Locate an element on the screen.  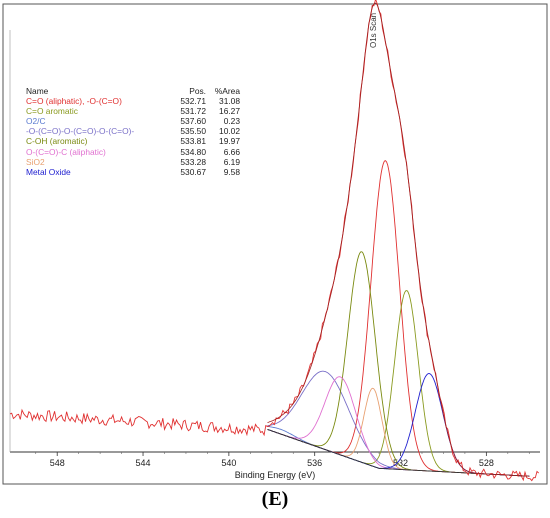
legend-item-area: 6.19 is located at coordinates (231, 161).